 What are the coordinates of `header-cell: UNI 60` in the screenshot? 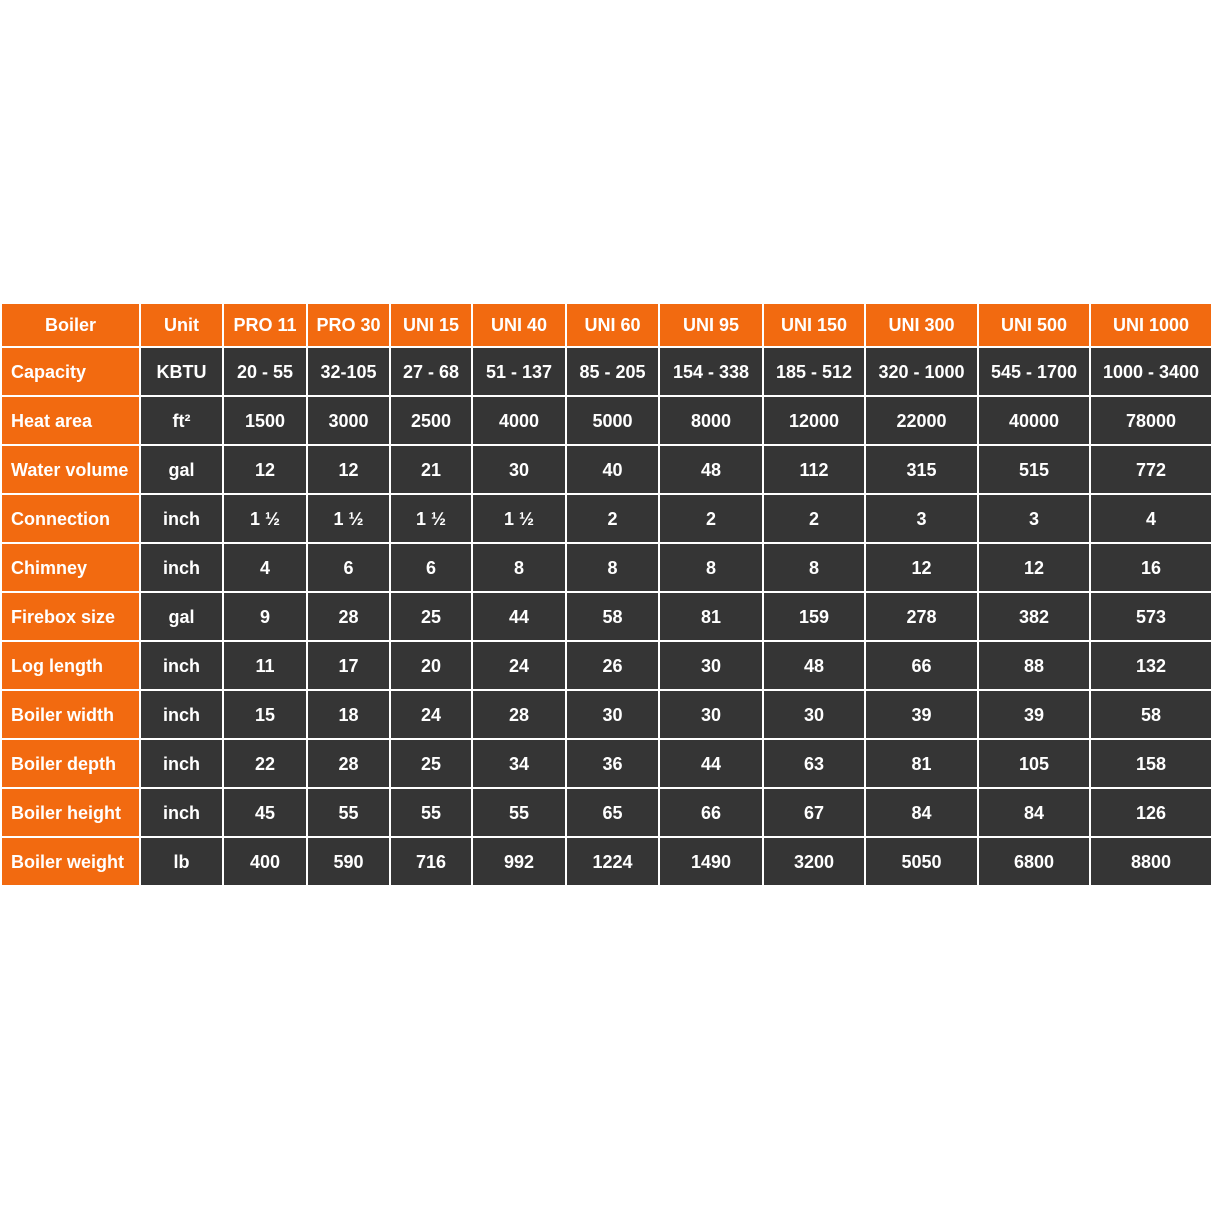 It's located at (612, 325).